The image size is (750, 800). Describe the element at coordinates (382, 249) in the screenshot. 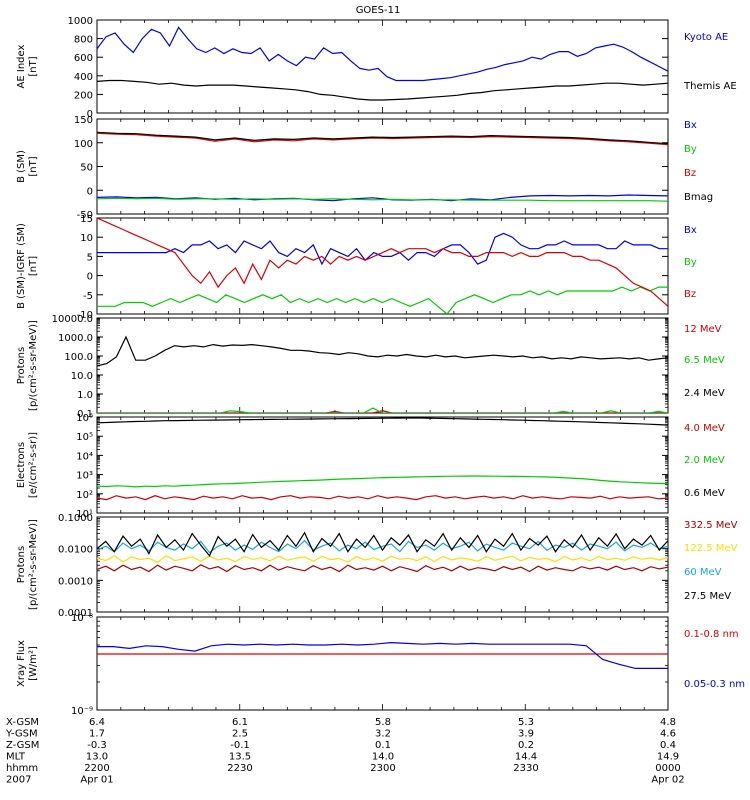

I see `series-line-bx` at that location.